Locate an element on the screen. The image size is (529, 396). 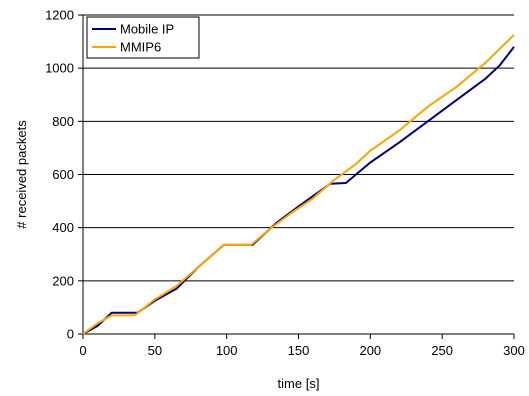
y-tick-label-1: 200 is located at coordinates (63, 280).